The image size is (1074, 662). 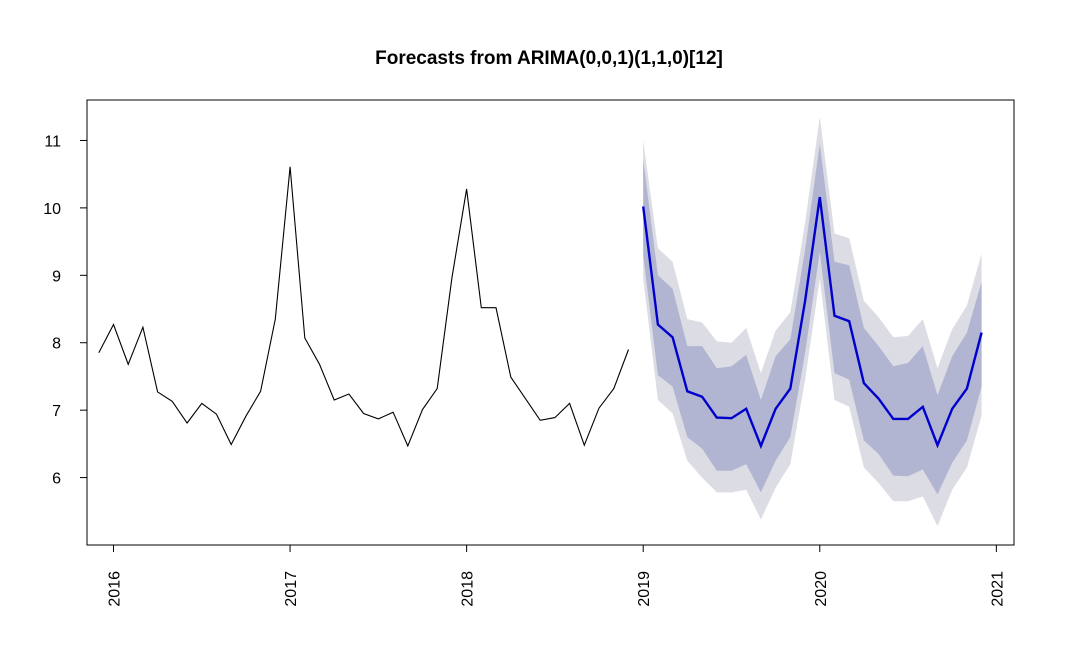 I want to click on y-tick-label: 9, so click(x=56, y=276).